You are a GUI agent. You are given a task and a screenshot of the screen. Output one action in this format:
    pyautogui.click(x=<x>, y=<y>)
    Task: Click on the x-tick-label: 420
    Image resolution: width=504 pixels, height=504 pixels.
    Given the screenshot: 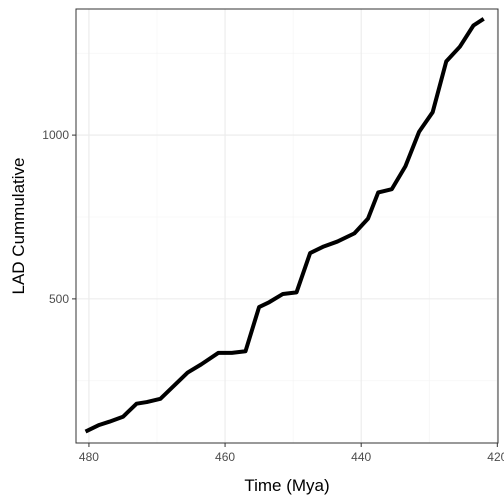 What is the action you would take?
    pyautogui.click(x=495, y=457)
    